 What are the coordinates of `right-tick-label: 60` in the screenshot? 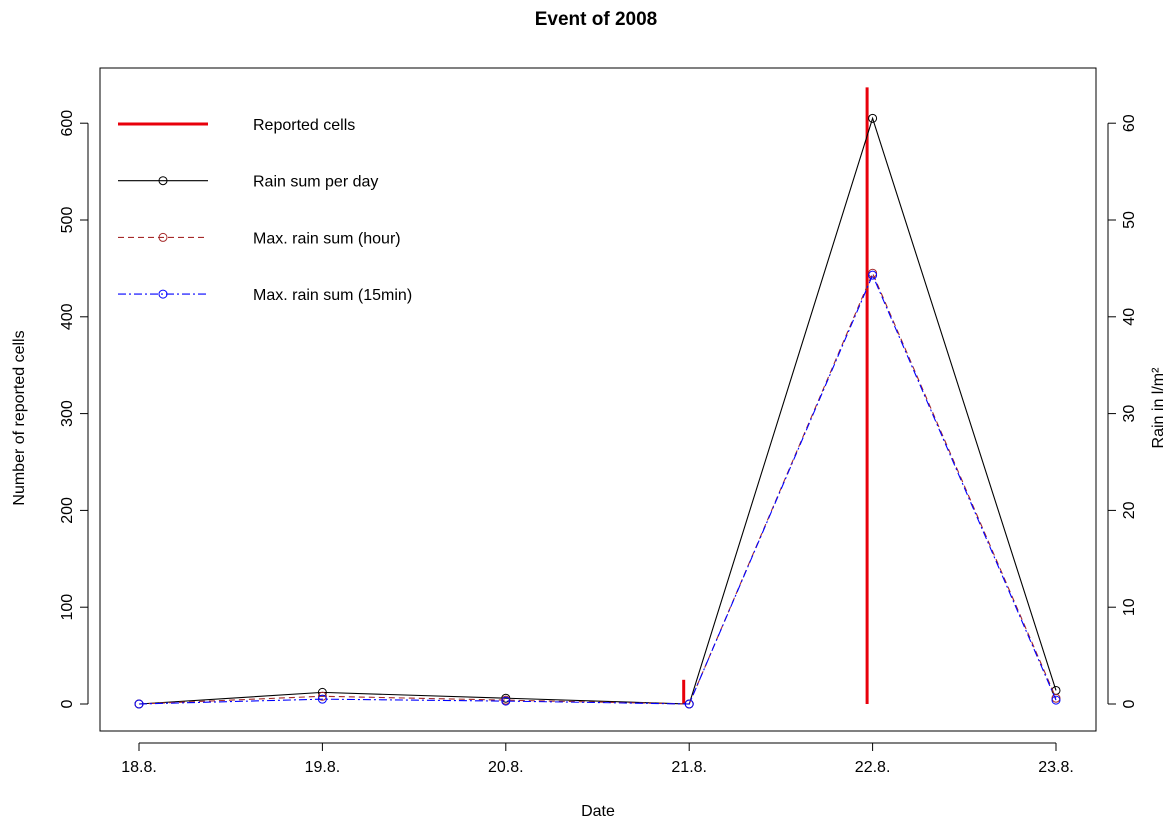 It's located at (1129, 123).